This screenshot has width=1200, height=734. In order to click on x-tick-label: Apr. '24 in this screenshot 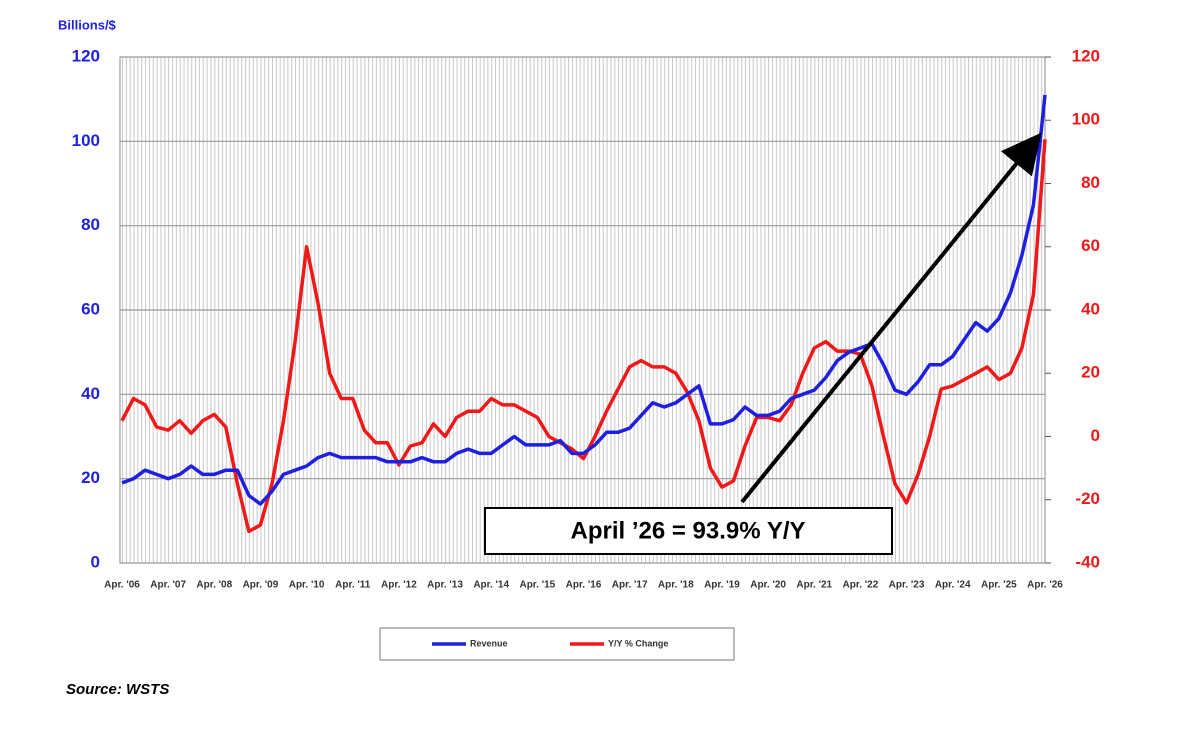, I will do `click(953, 585)`.